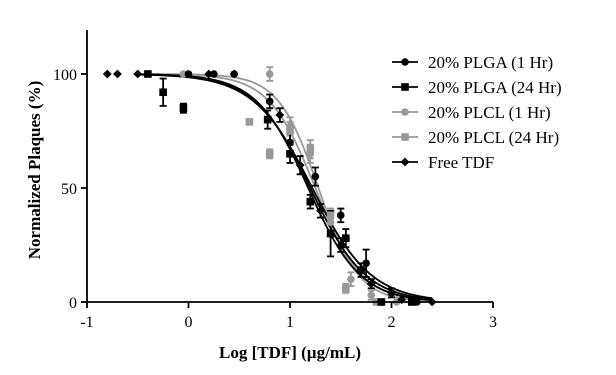  What do you see at coordinates (189, 322) in the screenshot?
I see `x-tick-label: 0` at bounding box center [189, 322].